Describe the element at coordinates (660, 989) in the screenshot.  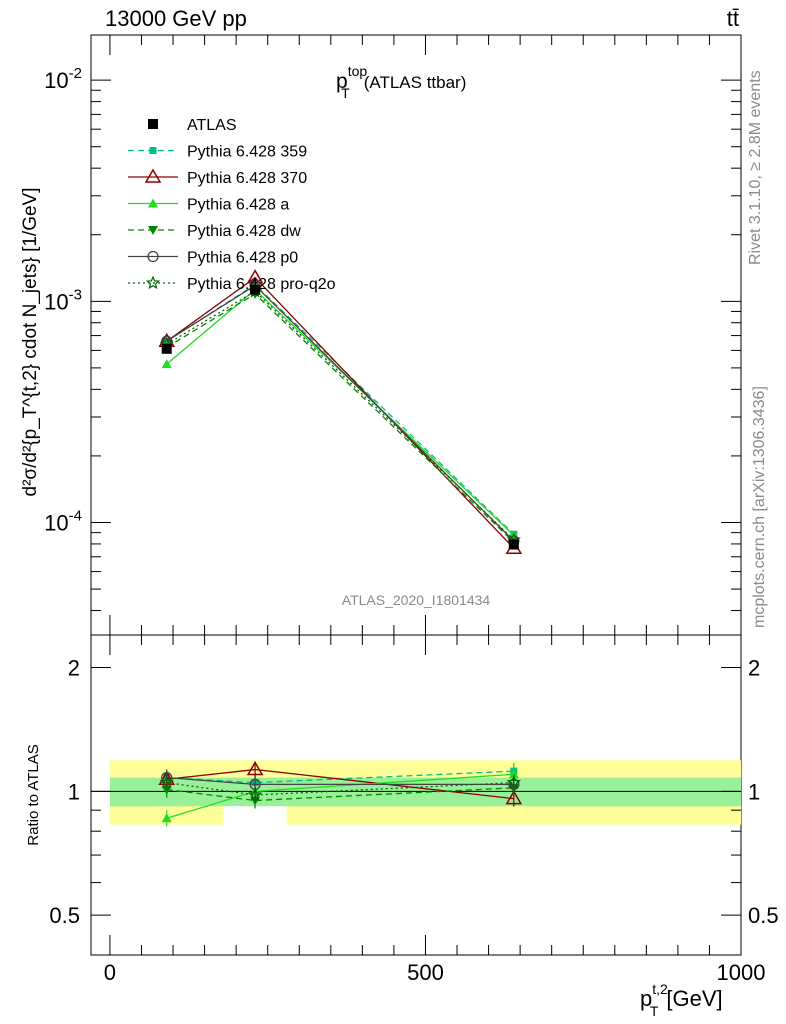
I see `x-axis-label-sup: t,2` at that location.